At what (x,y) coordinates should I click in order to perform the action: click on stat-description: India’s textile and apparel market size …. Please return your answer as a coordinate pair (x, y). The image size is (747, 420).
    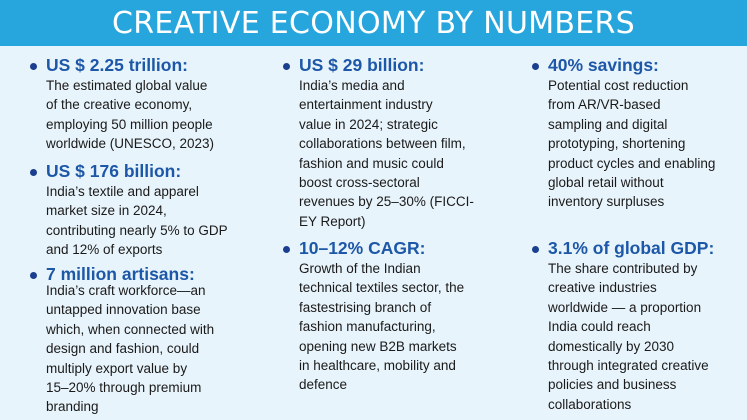
    Looking at the image, I should click on (137, 221).